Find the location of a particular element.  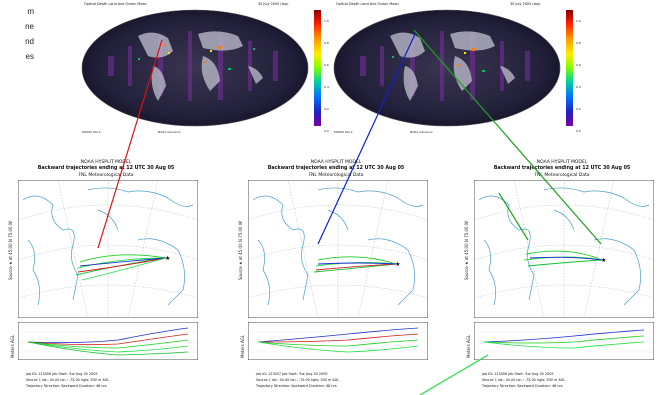

side-text-line: m is located at coordinates (30, 11).